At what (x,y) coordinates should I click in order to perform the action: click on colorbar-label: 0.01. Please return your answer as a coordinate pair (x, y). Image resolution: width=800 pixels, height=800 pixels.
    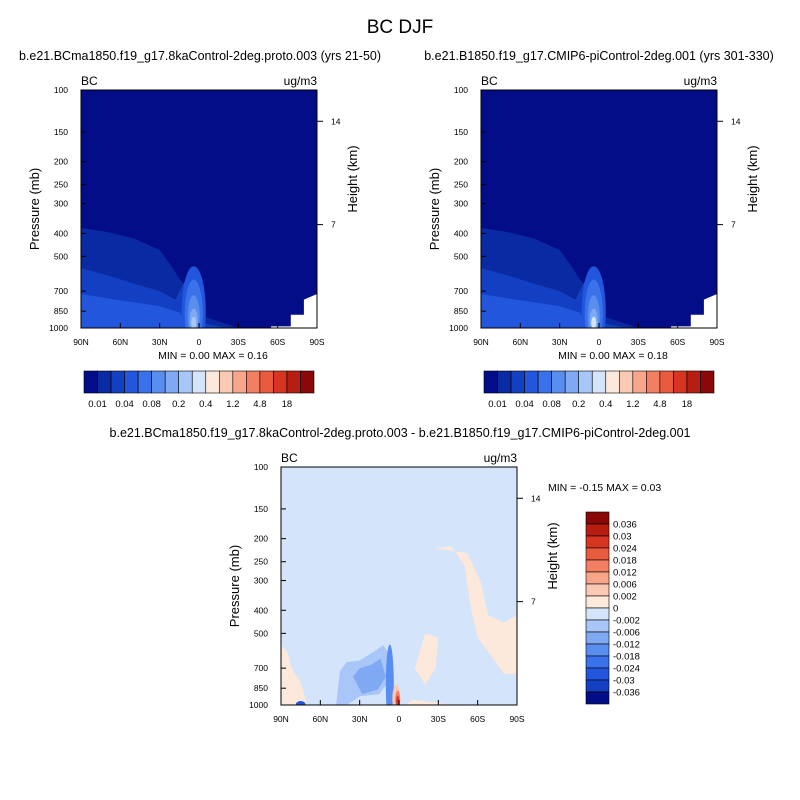
    Looking at the image, I should click on (497, 404).